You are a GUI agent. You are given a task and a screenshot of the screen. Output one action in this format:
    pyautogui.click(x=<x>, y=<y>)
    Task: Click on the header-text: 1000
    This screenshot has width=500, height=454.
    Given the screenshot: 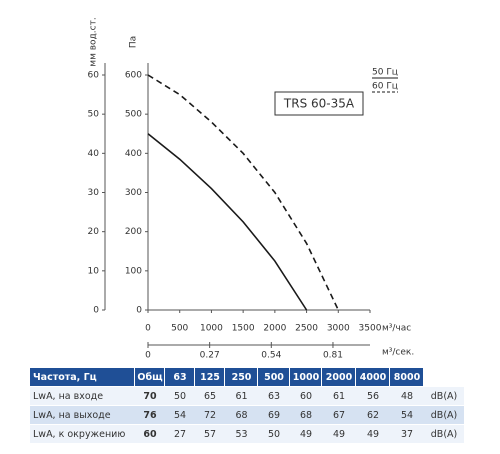 What is the action you would take?
    pyautogui.click(x=306, y=377)
    